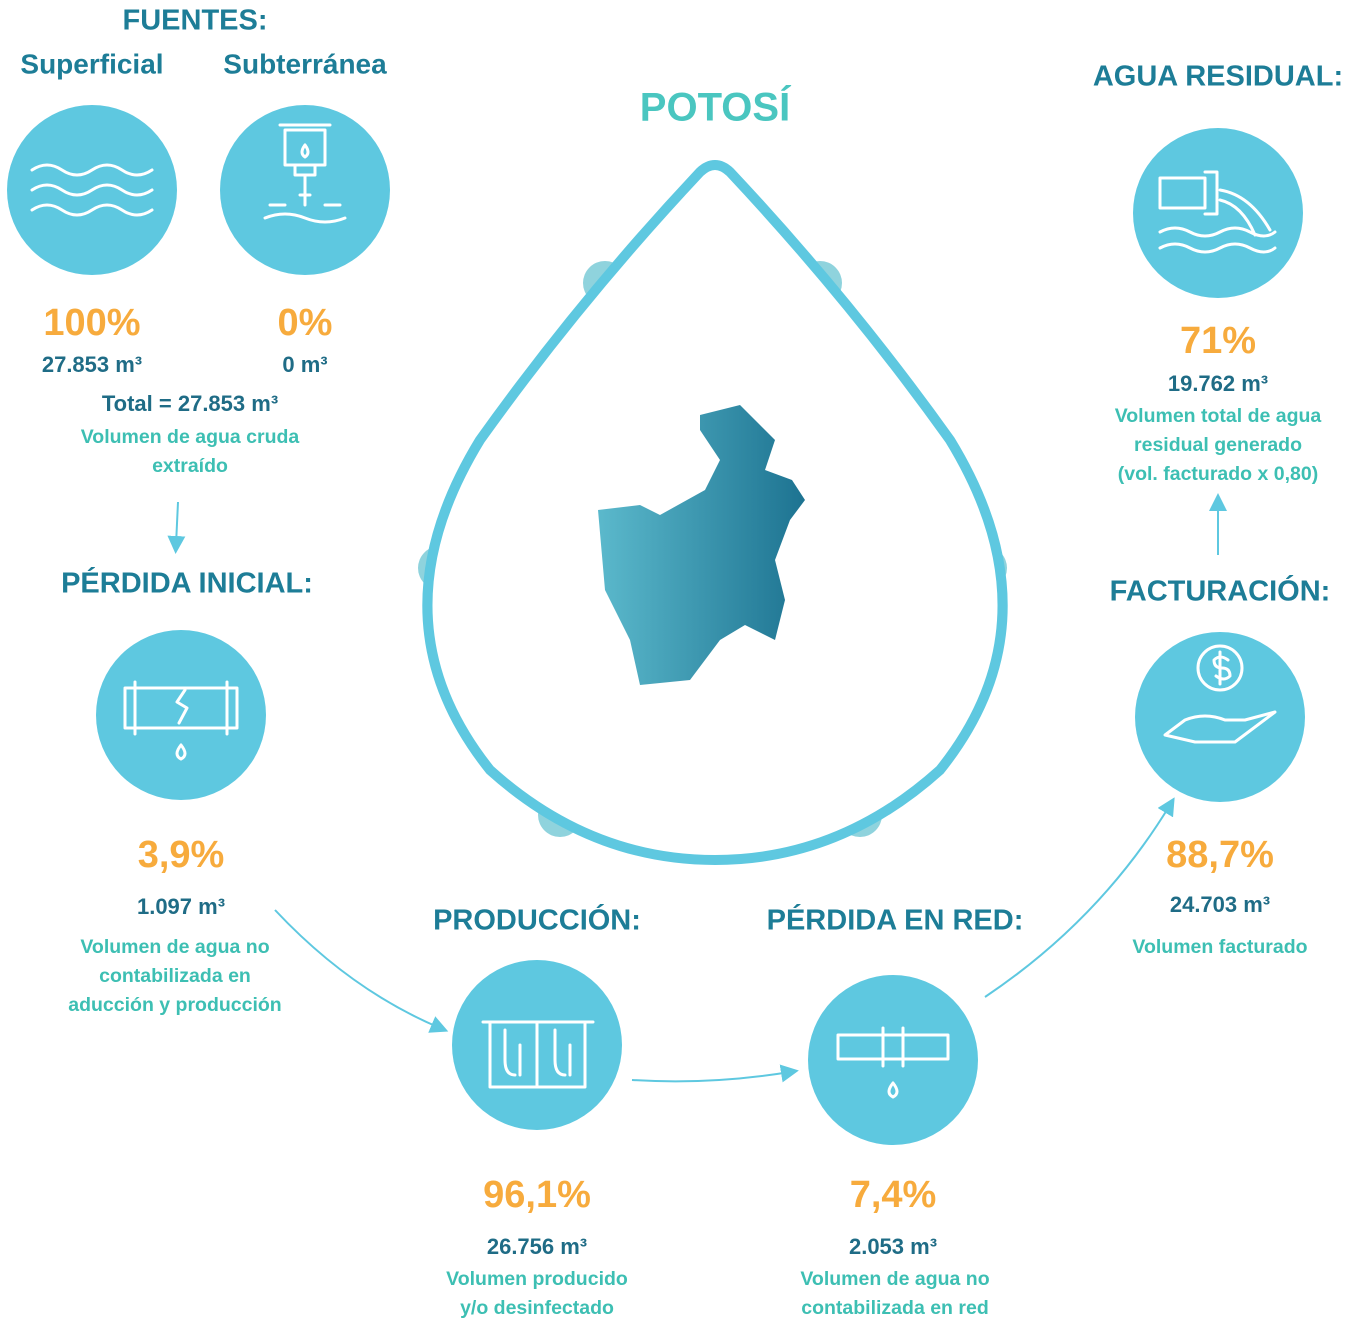 The image size is (1352, 1323). I want to click on percent: 71%, so click(1218, 341).